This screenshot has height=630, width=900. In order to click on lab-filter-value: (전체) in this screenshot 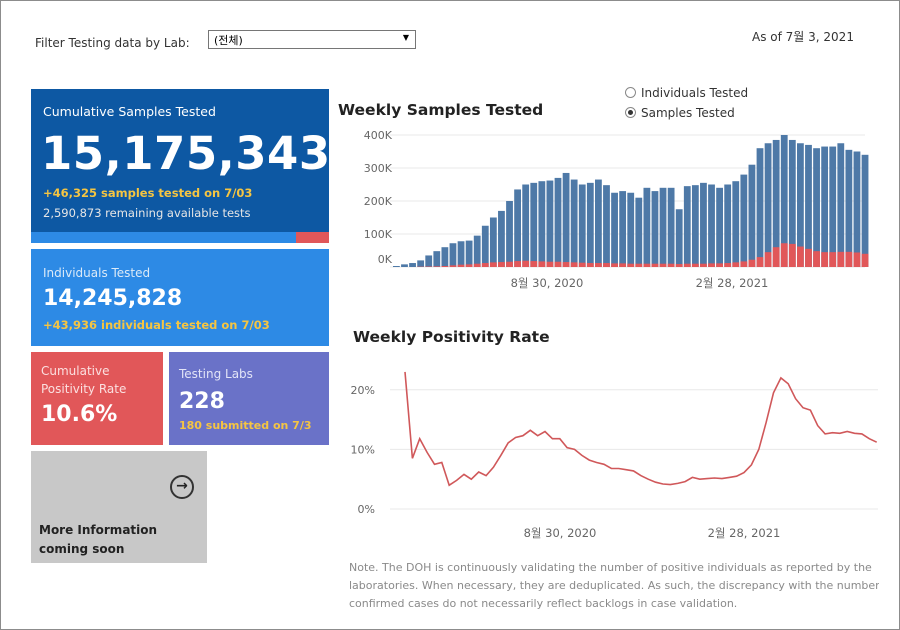, I will do `click(228, 40)`.